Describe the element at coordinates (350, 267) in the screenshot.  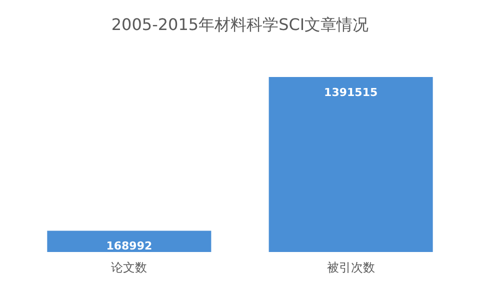
I see `x-tick-label: 被引次数` at that location.